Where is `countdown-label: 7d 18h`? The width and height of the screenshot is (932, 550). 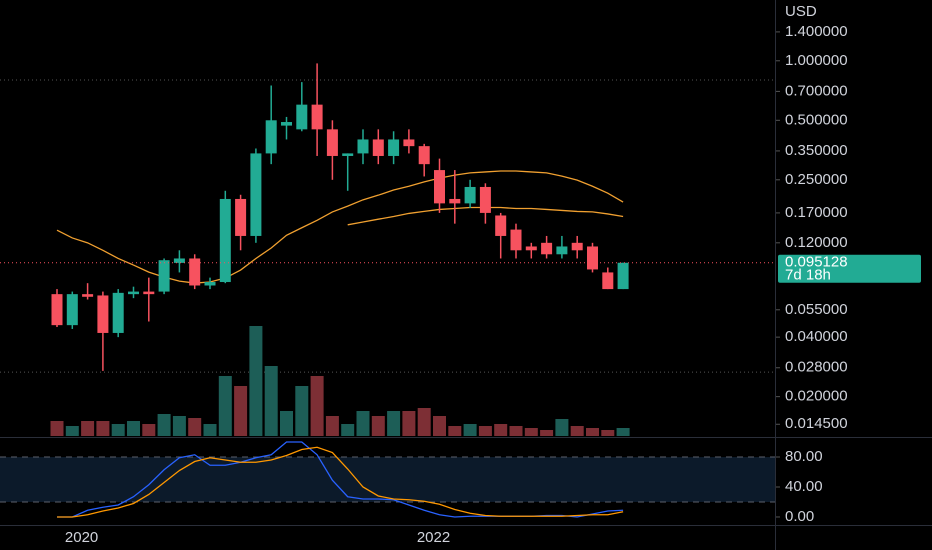 countdown-label: 7d 18h is located at coordinates (808, 275).